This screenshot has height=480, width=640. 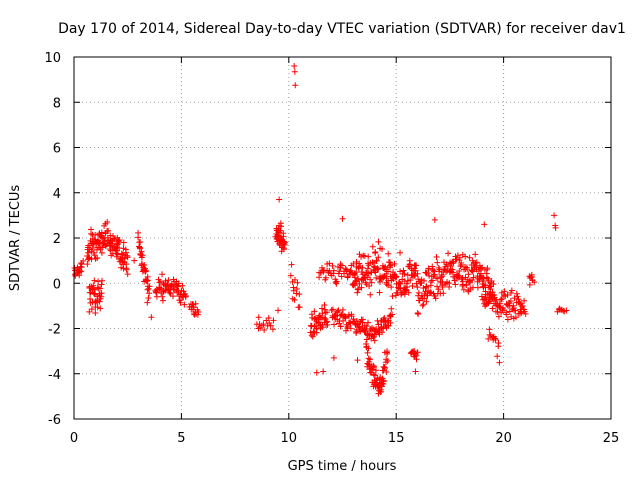 I want to click on y-tick-label: -4, so click(x=54, y=375).